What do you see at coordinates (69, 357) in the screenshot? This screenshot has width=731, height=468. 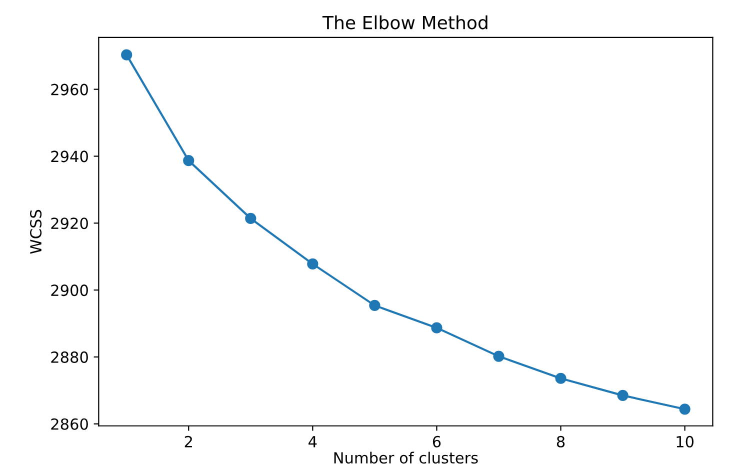 I see `y-tick-label: 2880` at bounding box center [69, 357].